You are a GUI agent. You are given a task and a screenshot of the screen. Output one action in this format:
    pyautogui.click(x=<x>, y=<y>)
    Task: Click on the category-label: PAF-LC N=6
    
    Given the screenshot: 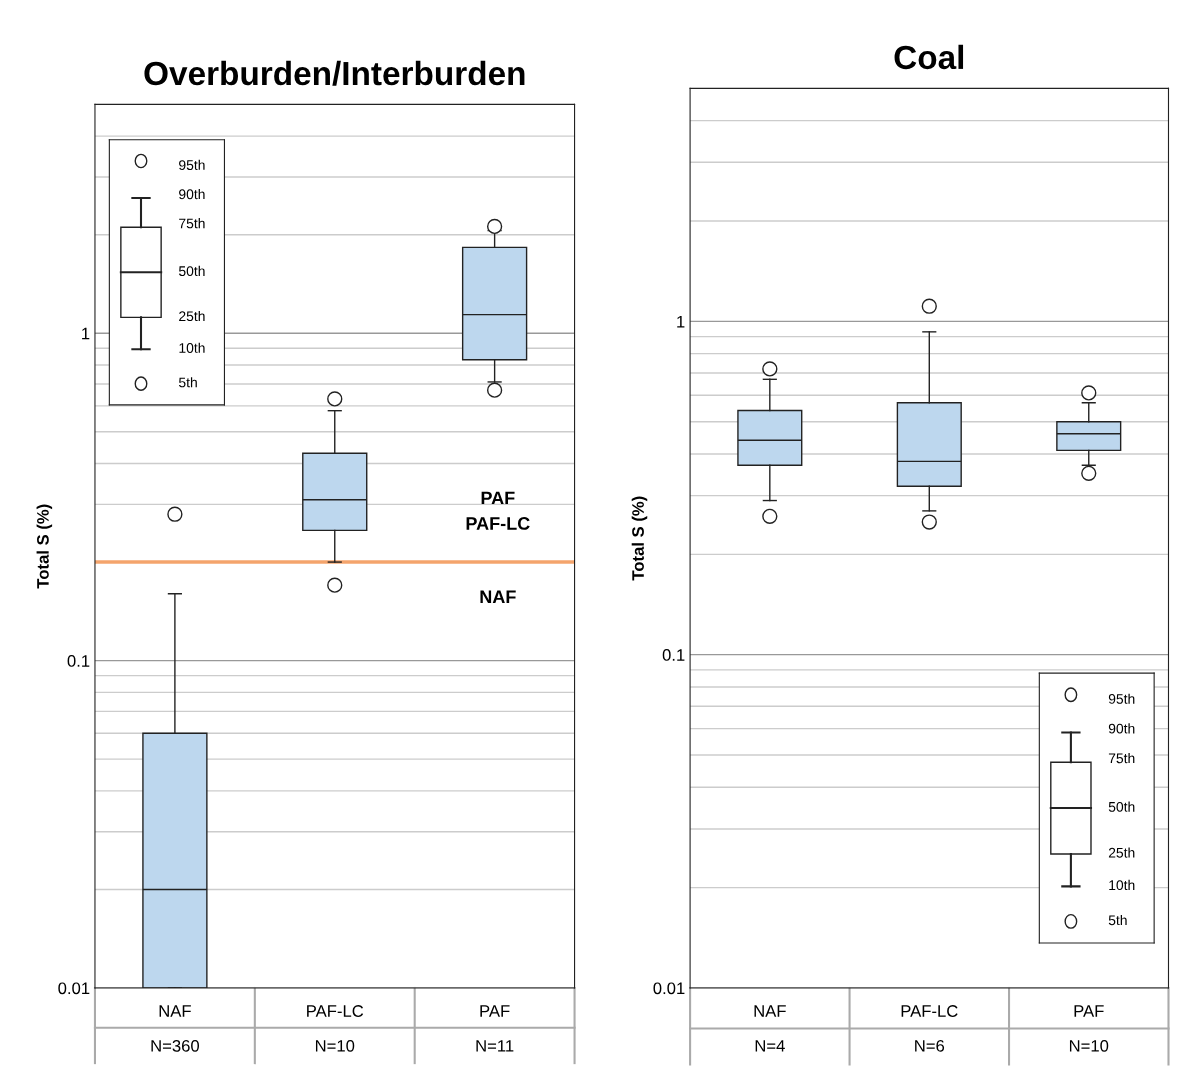 What is the action you would take?
    pyautogui.click(x=929, y=1028)
    